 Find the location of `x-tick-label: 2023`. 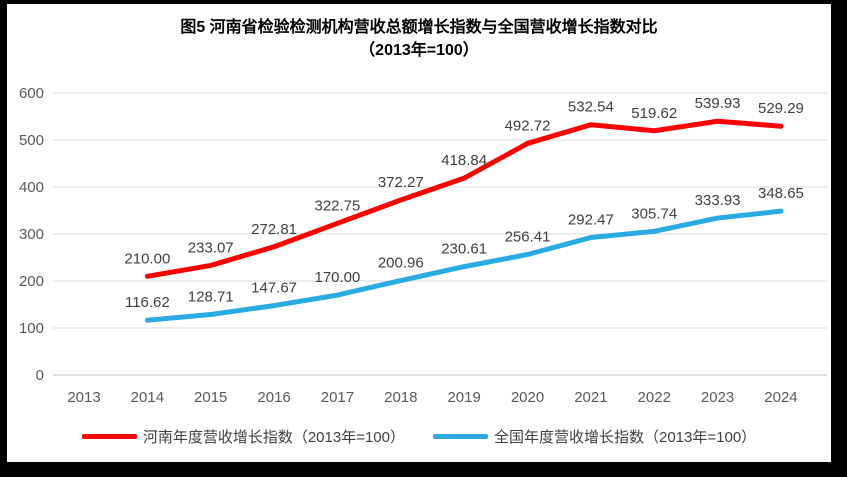

x-tick-label: 2023 is located at coordinates (717, 397).